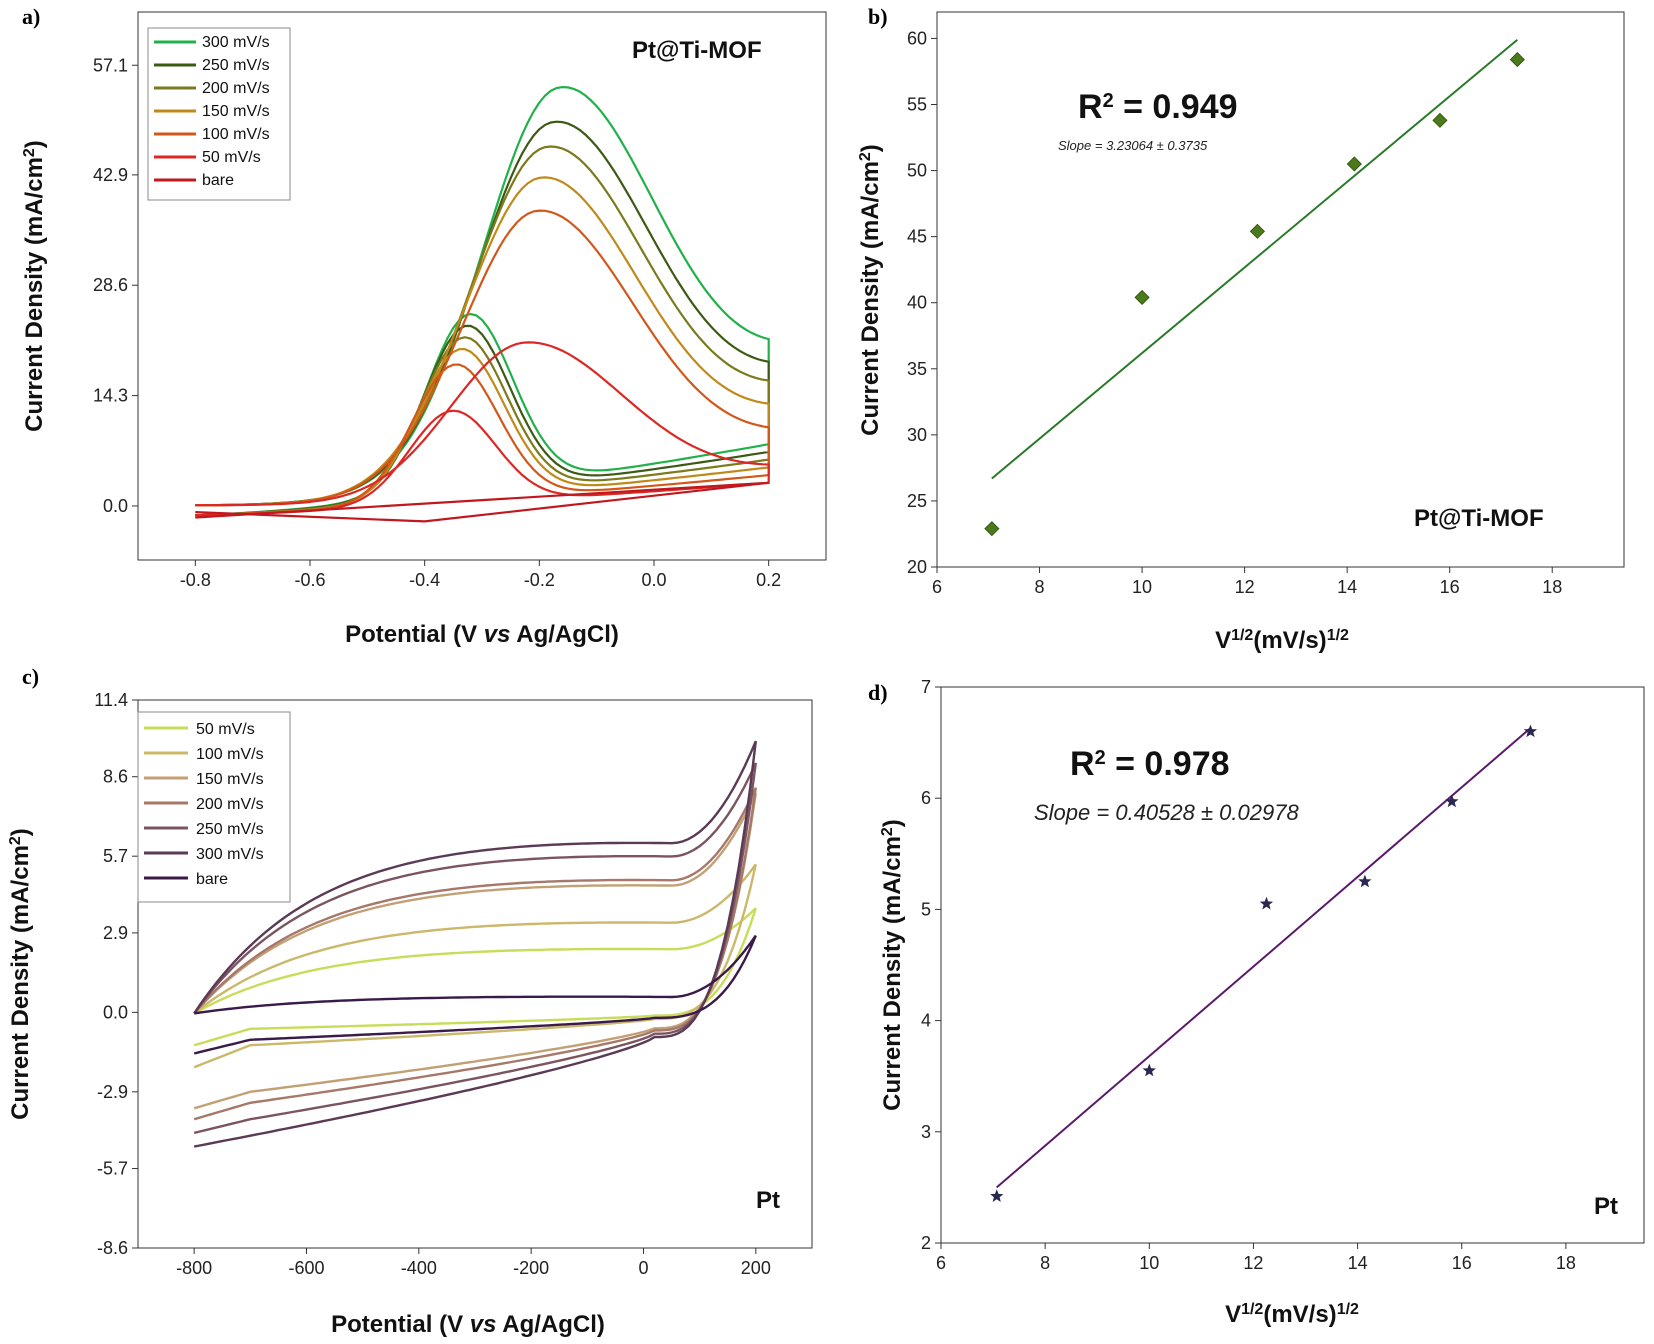  What do you see at coordinates (1166, 812) in the screenshot?
I see `slope-d: Slope = 0.40528 ± 0.02978` at bounding box center [1166, 812].